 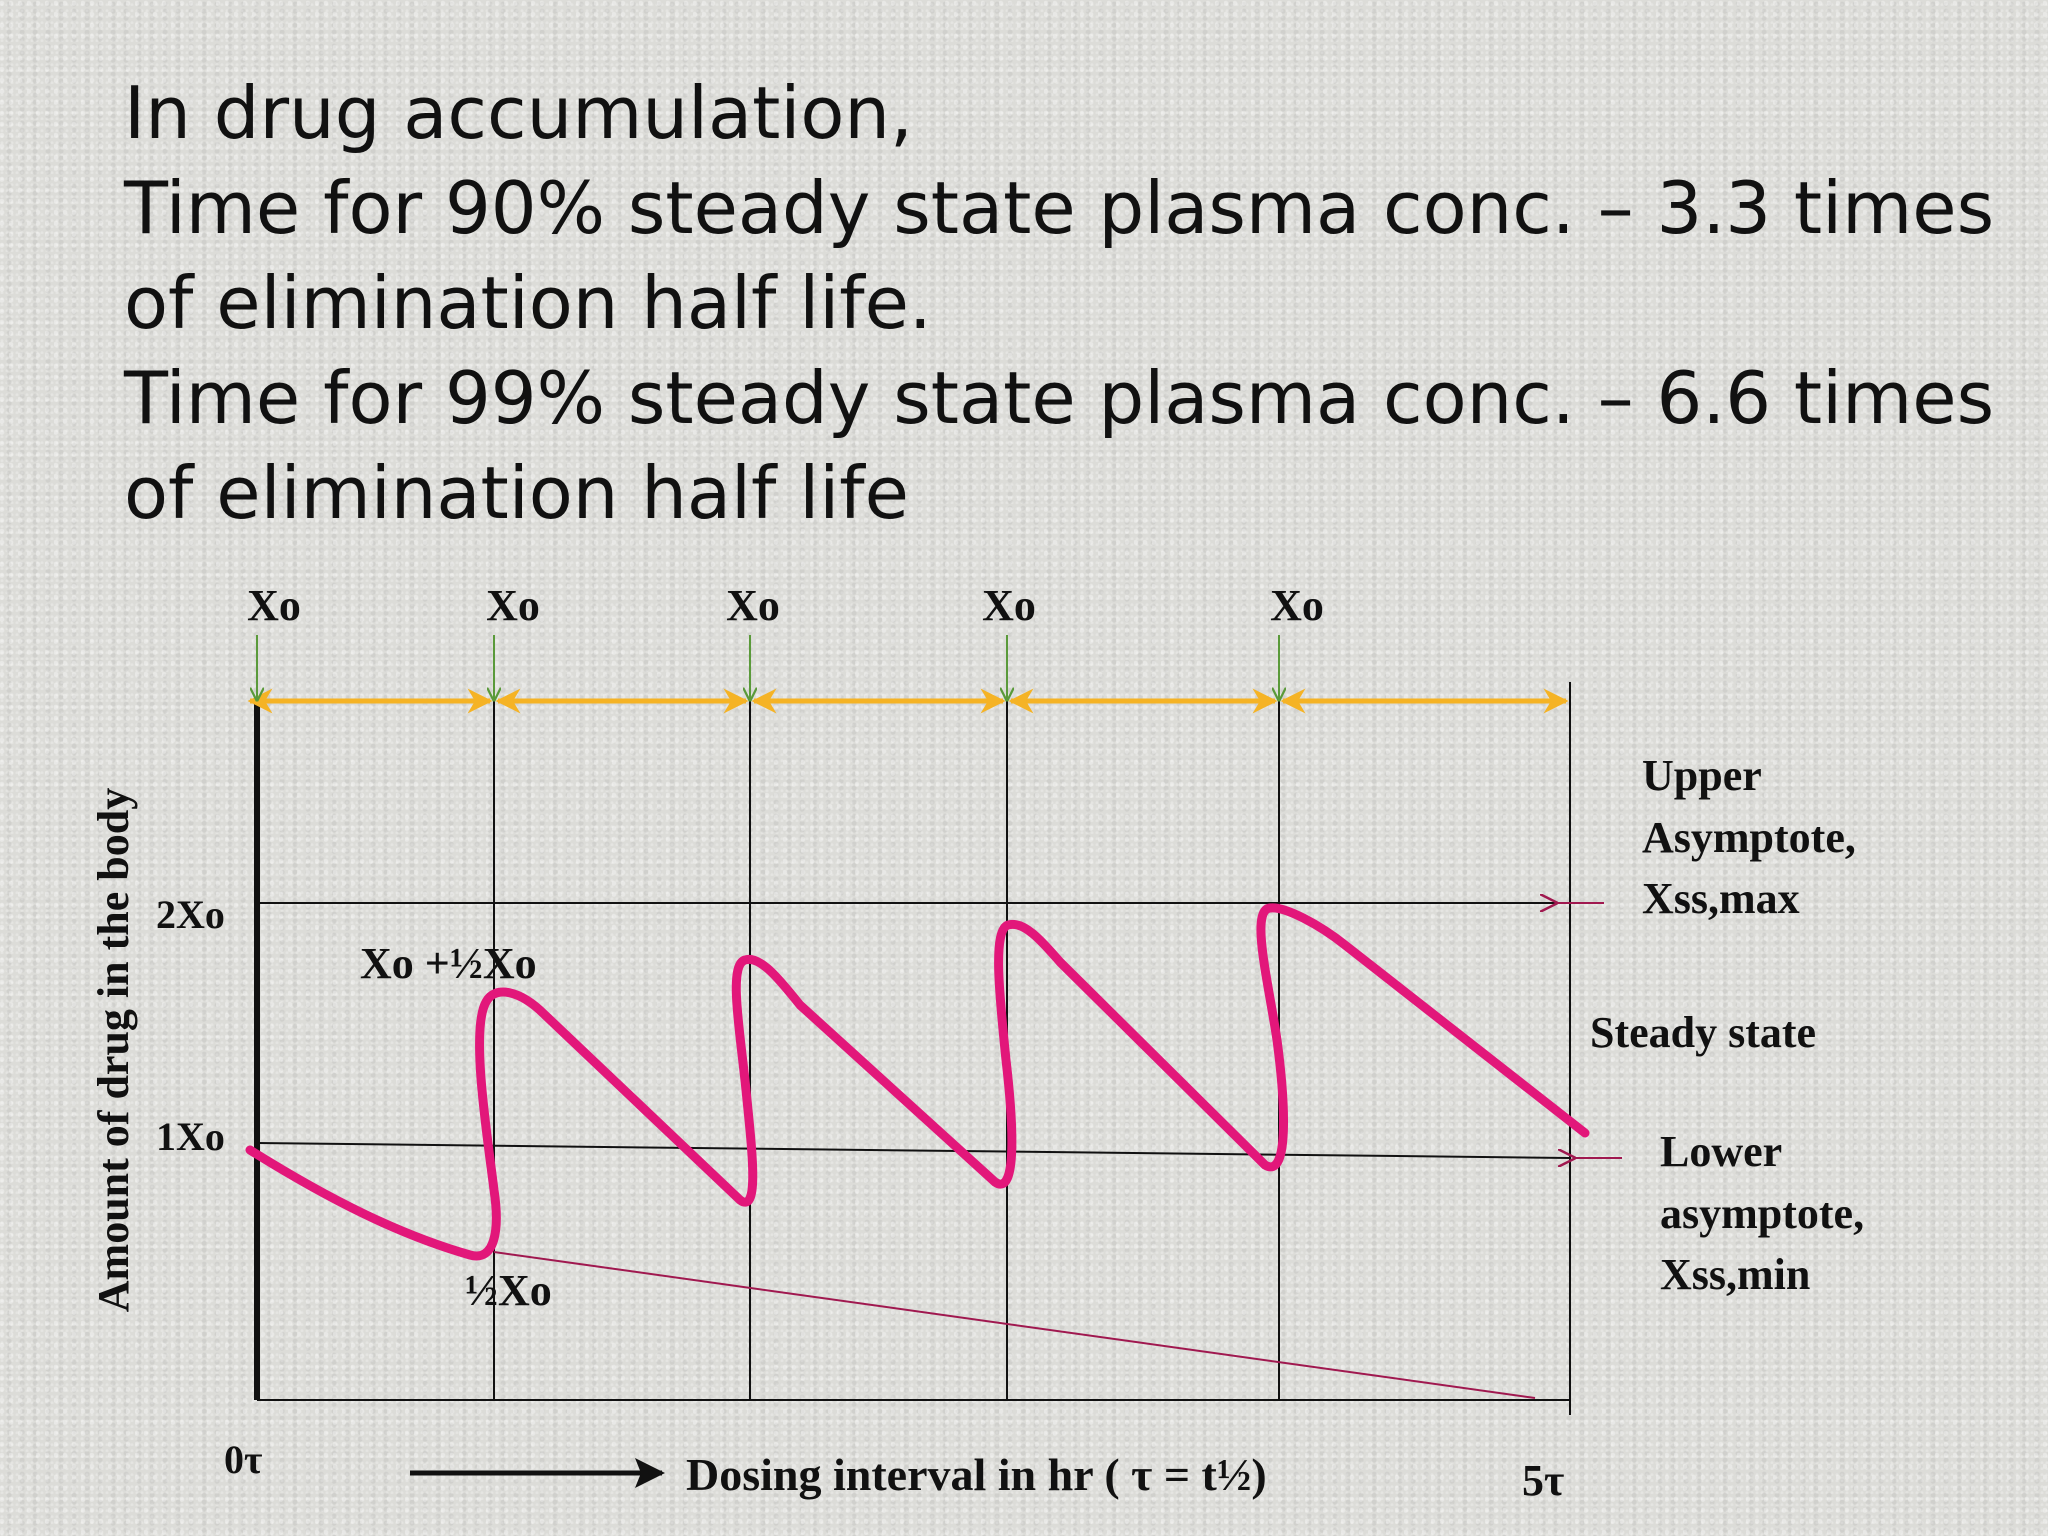 I want to click on x-end-label: 5τ, so click(x=1543, y=1480).